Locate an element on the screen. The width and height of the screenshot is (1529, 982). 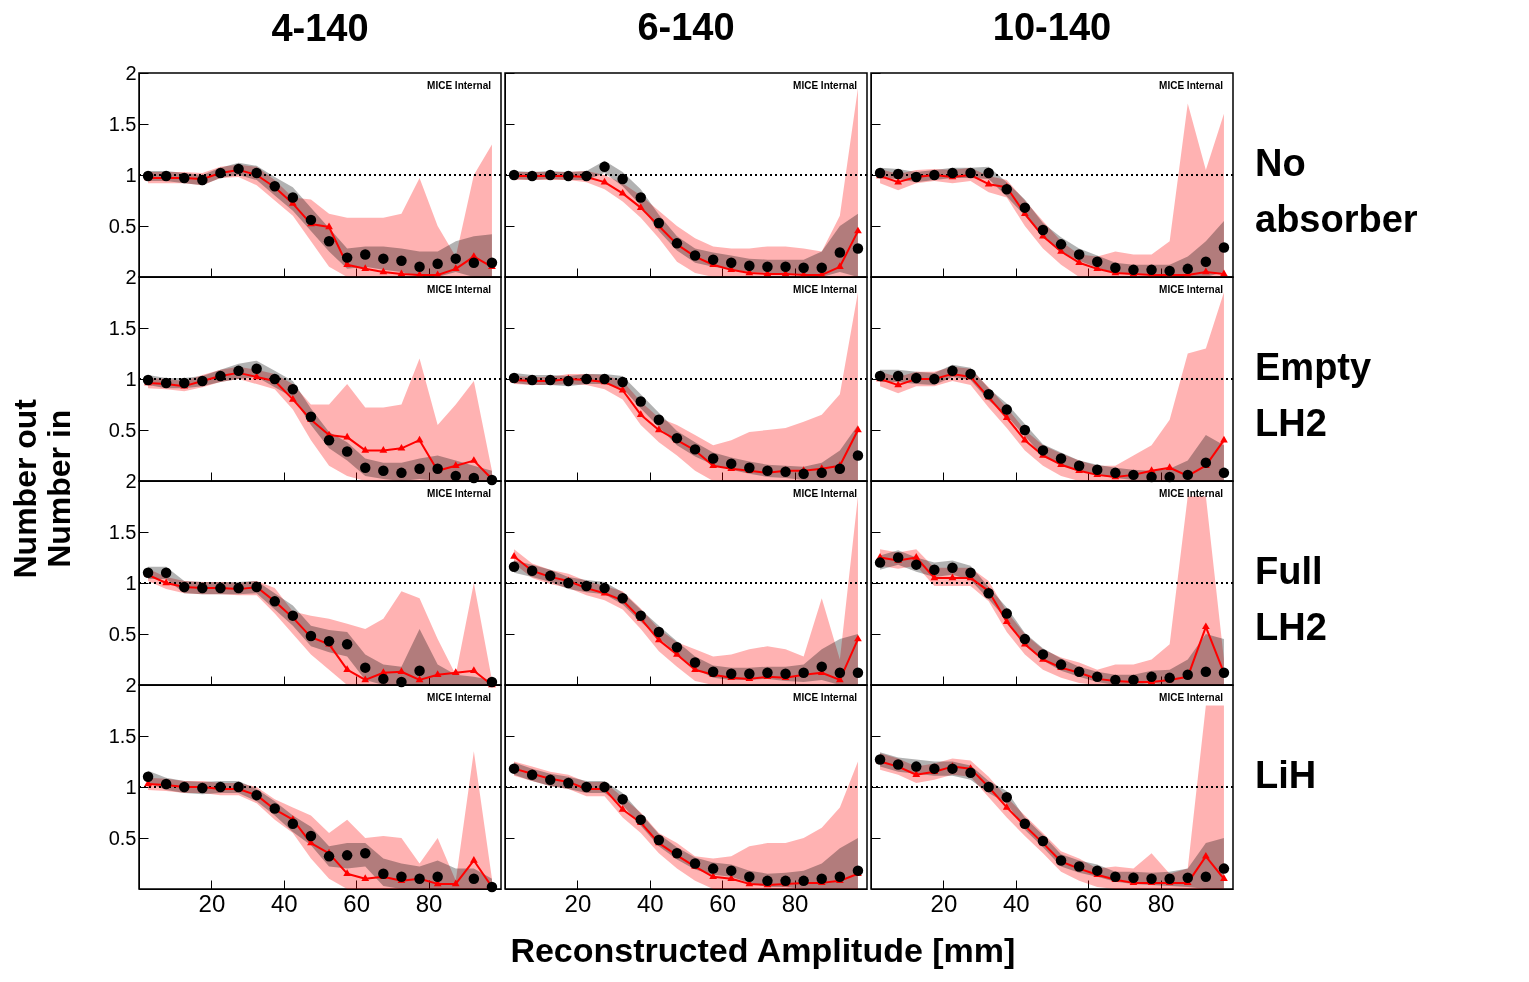
y2-axis-title: LiH is located at coordinates (1286, 775).